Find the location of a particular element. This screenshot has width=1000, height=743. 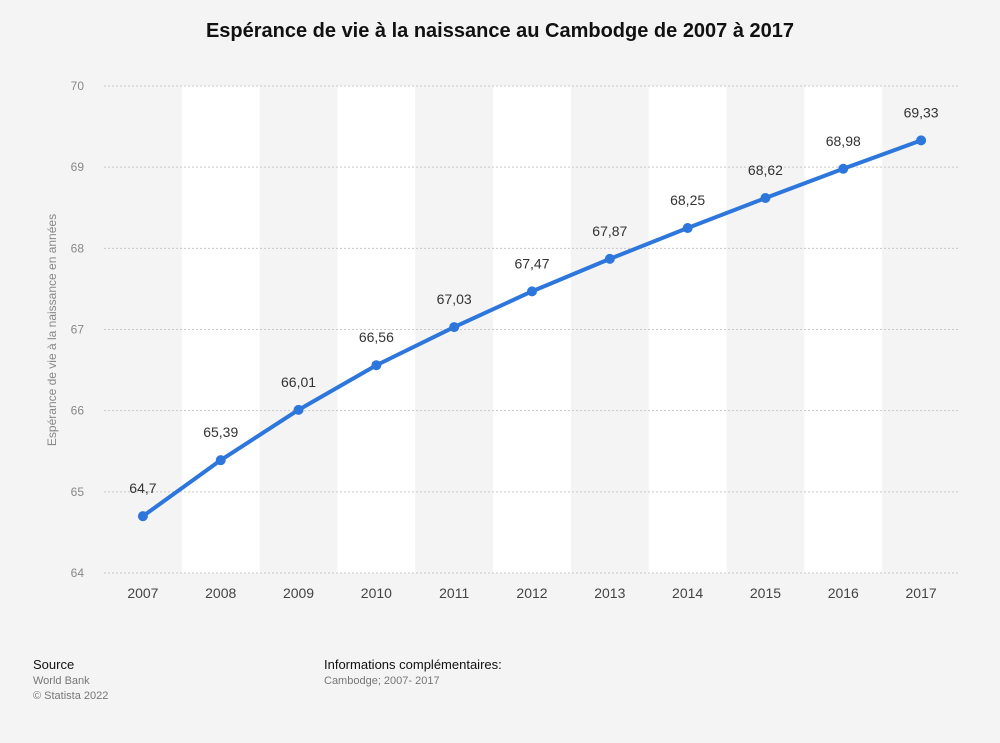

x-tick-label: 2007 is located at coordinates (142, 593).